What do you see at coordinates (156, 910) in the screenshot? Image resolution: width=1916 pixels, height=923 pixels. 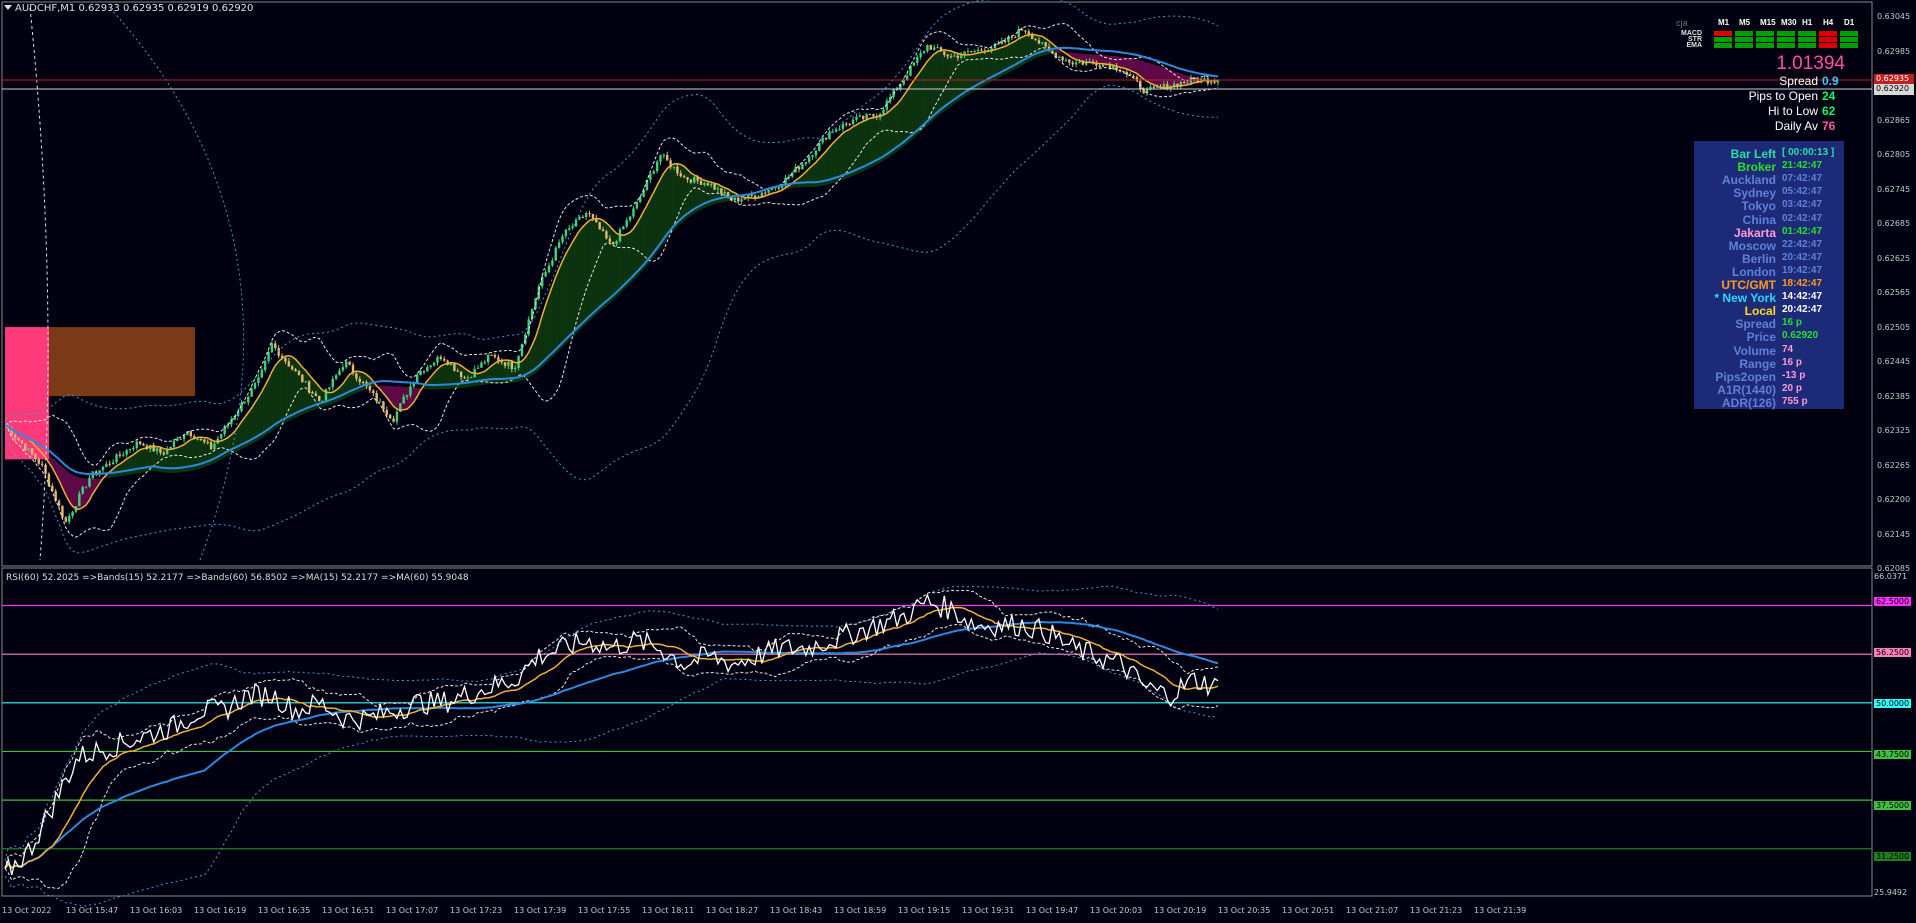 I see `time-axis-label: 13 Oct 16:03` at bounding box center [156, 910].